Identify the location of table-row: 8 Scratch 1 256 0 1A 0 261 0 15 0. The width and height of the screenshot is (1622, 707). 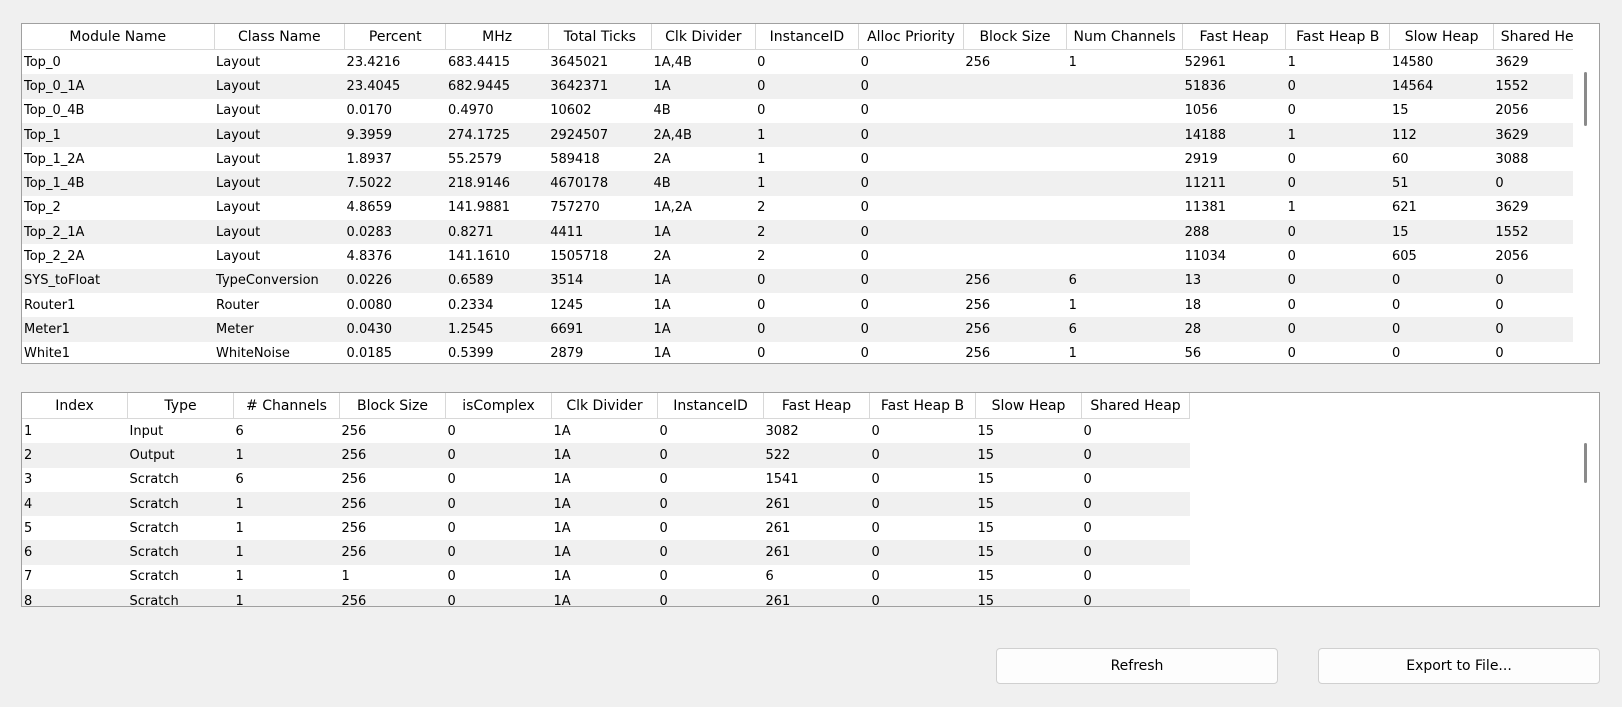
(606, 597).